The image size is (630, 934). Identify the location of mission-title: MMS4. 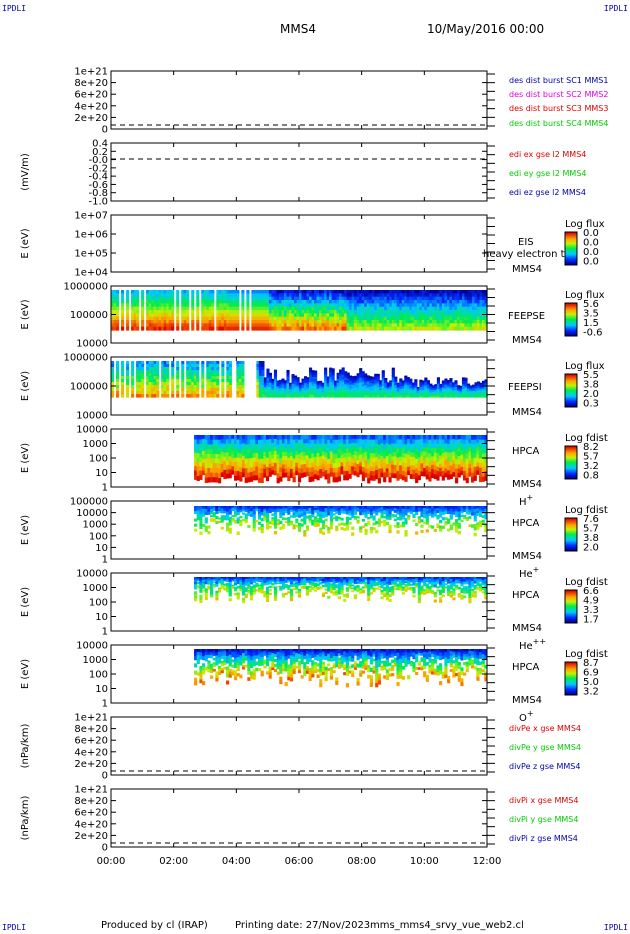
(298, 29).